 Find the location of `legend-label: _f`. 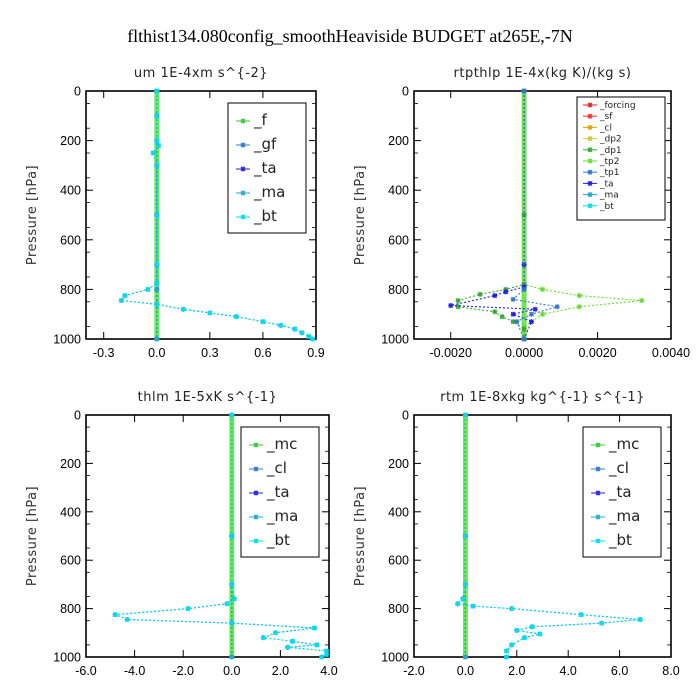

legend-label: _f is located at coordinates (260, 120).